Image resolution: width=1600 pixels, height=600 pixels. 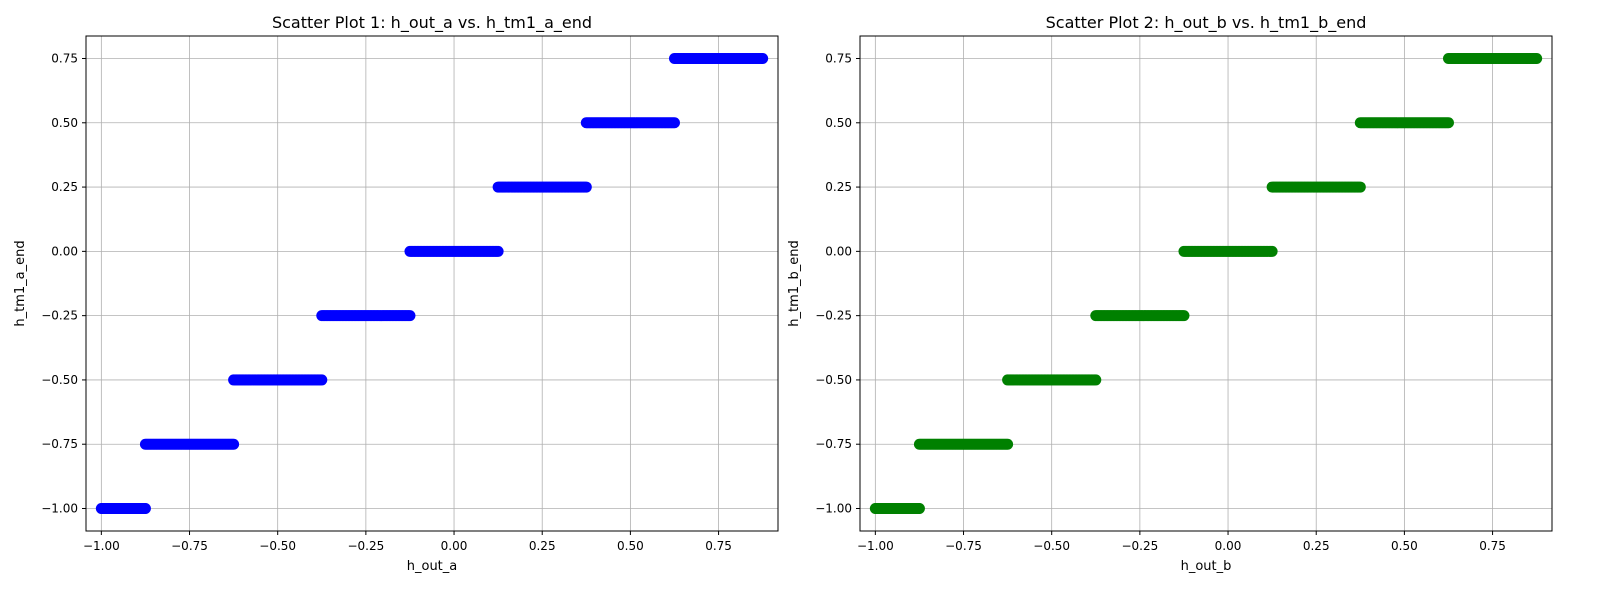 I want to click on y-axis-label: h_tm1_b_end, so click(x=794, y=283).